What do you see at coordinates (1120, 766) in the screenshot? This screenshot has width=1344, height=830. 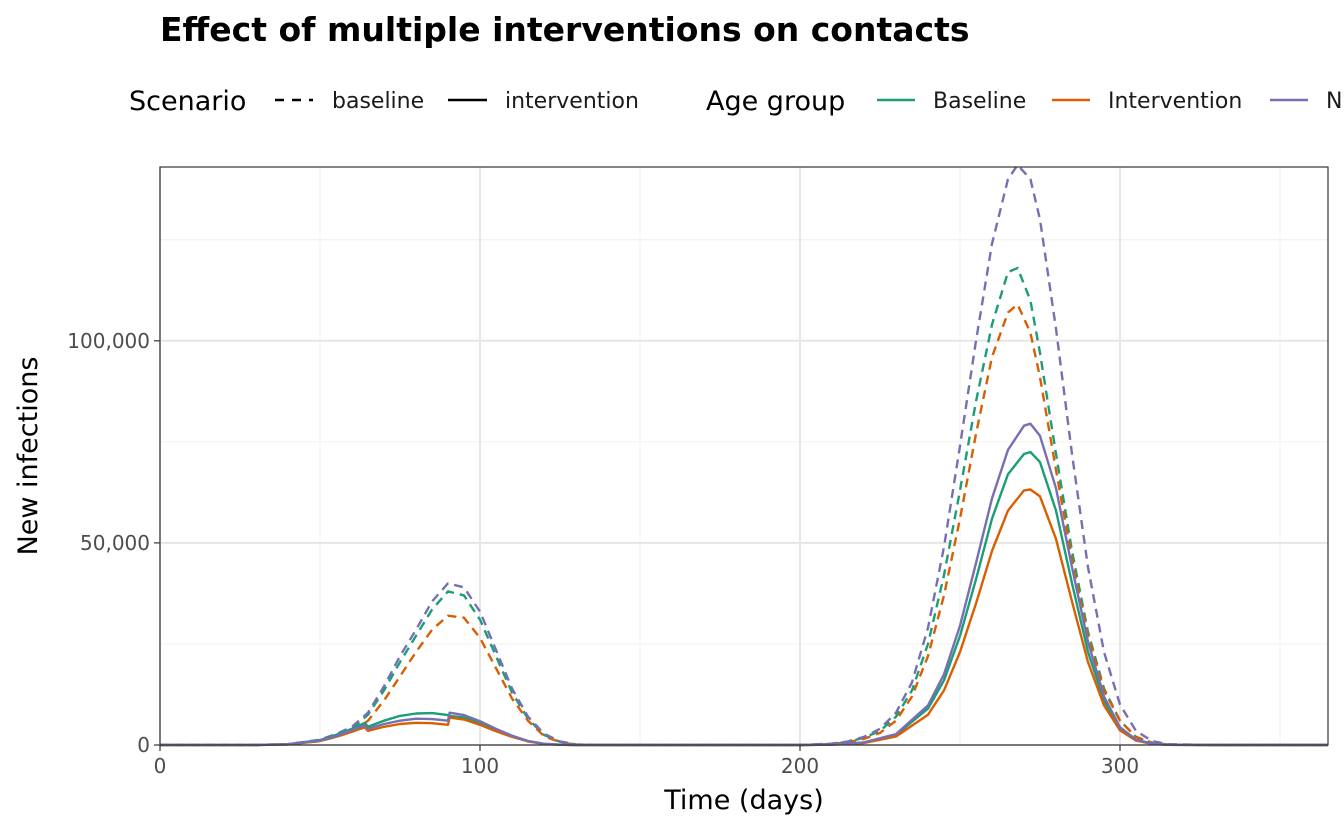 I see `x-tick-label: 300` at bounding box center [1120, 766].